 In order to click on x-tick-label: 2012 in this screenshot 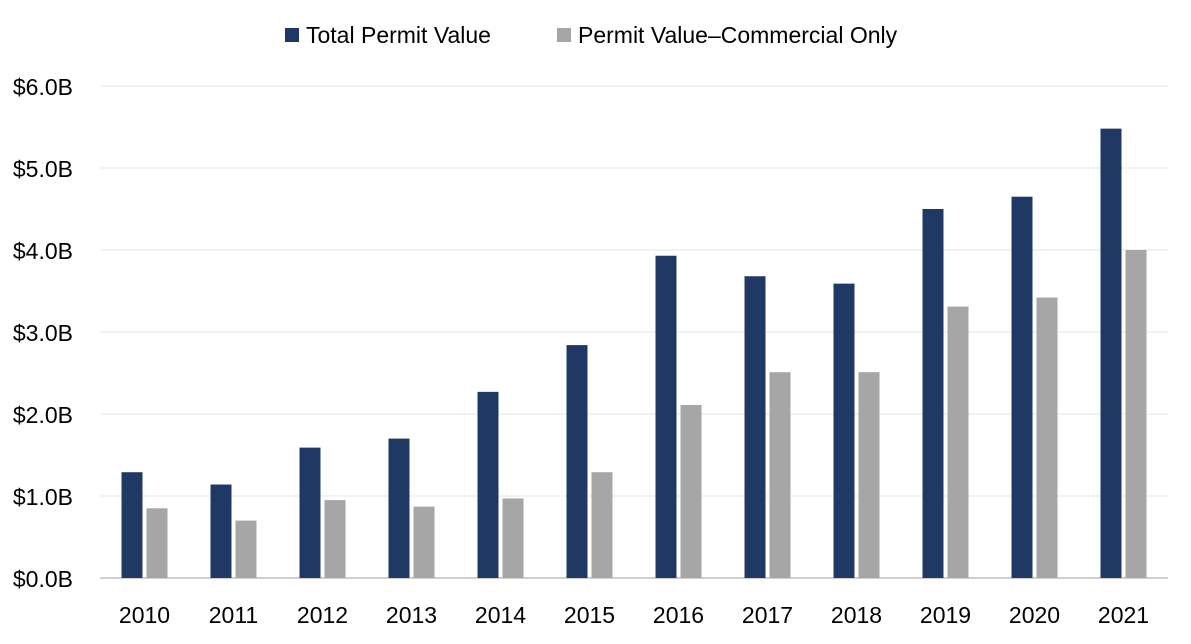, I will do `click(322, 615)`.